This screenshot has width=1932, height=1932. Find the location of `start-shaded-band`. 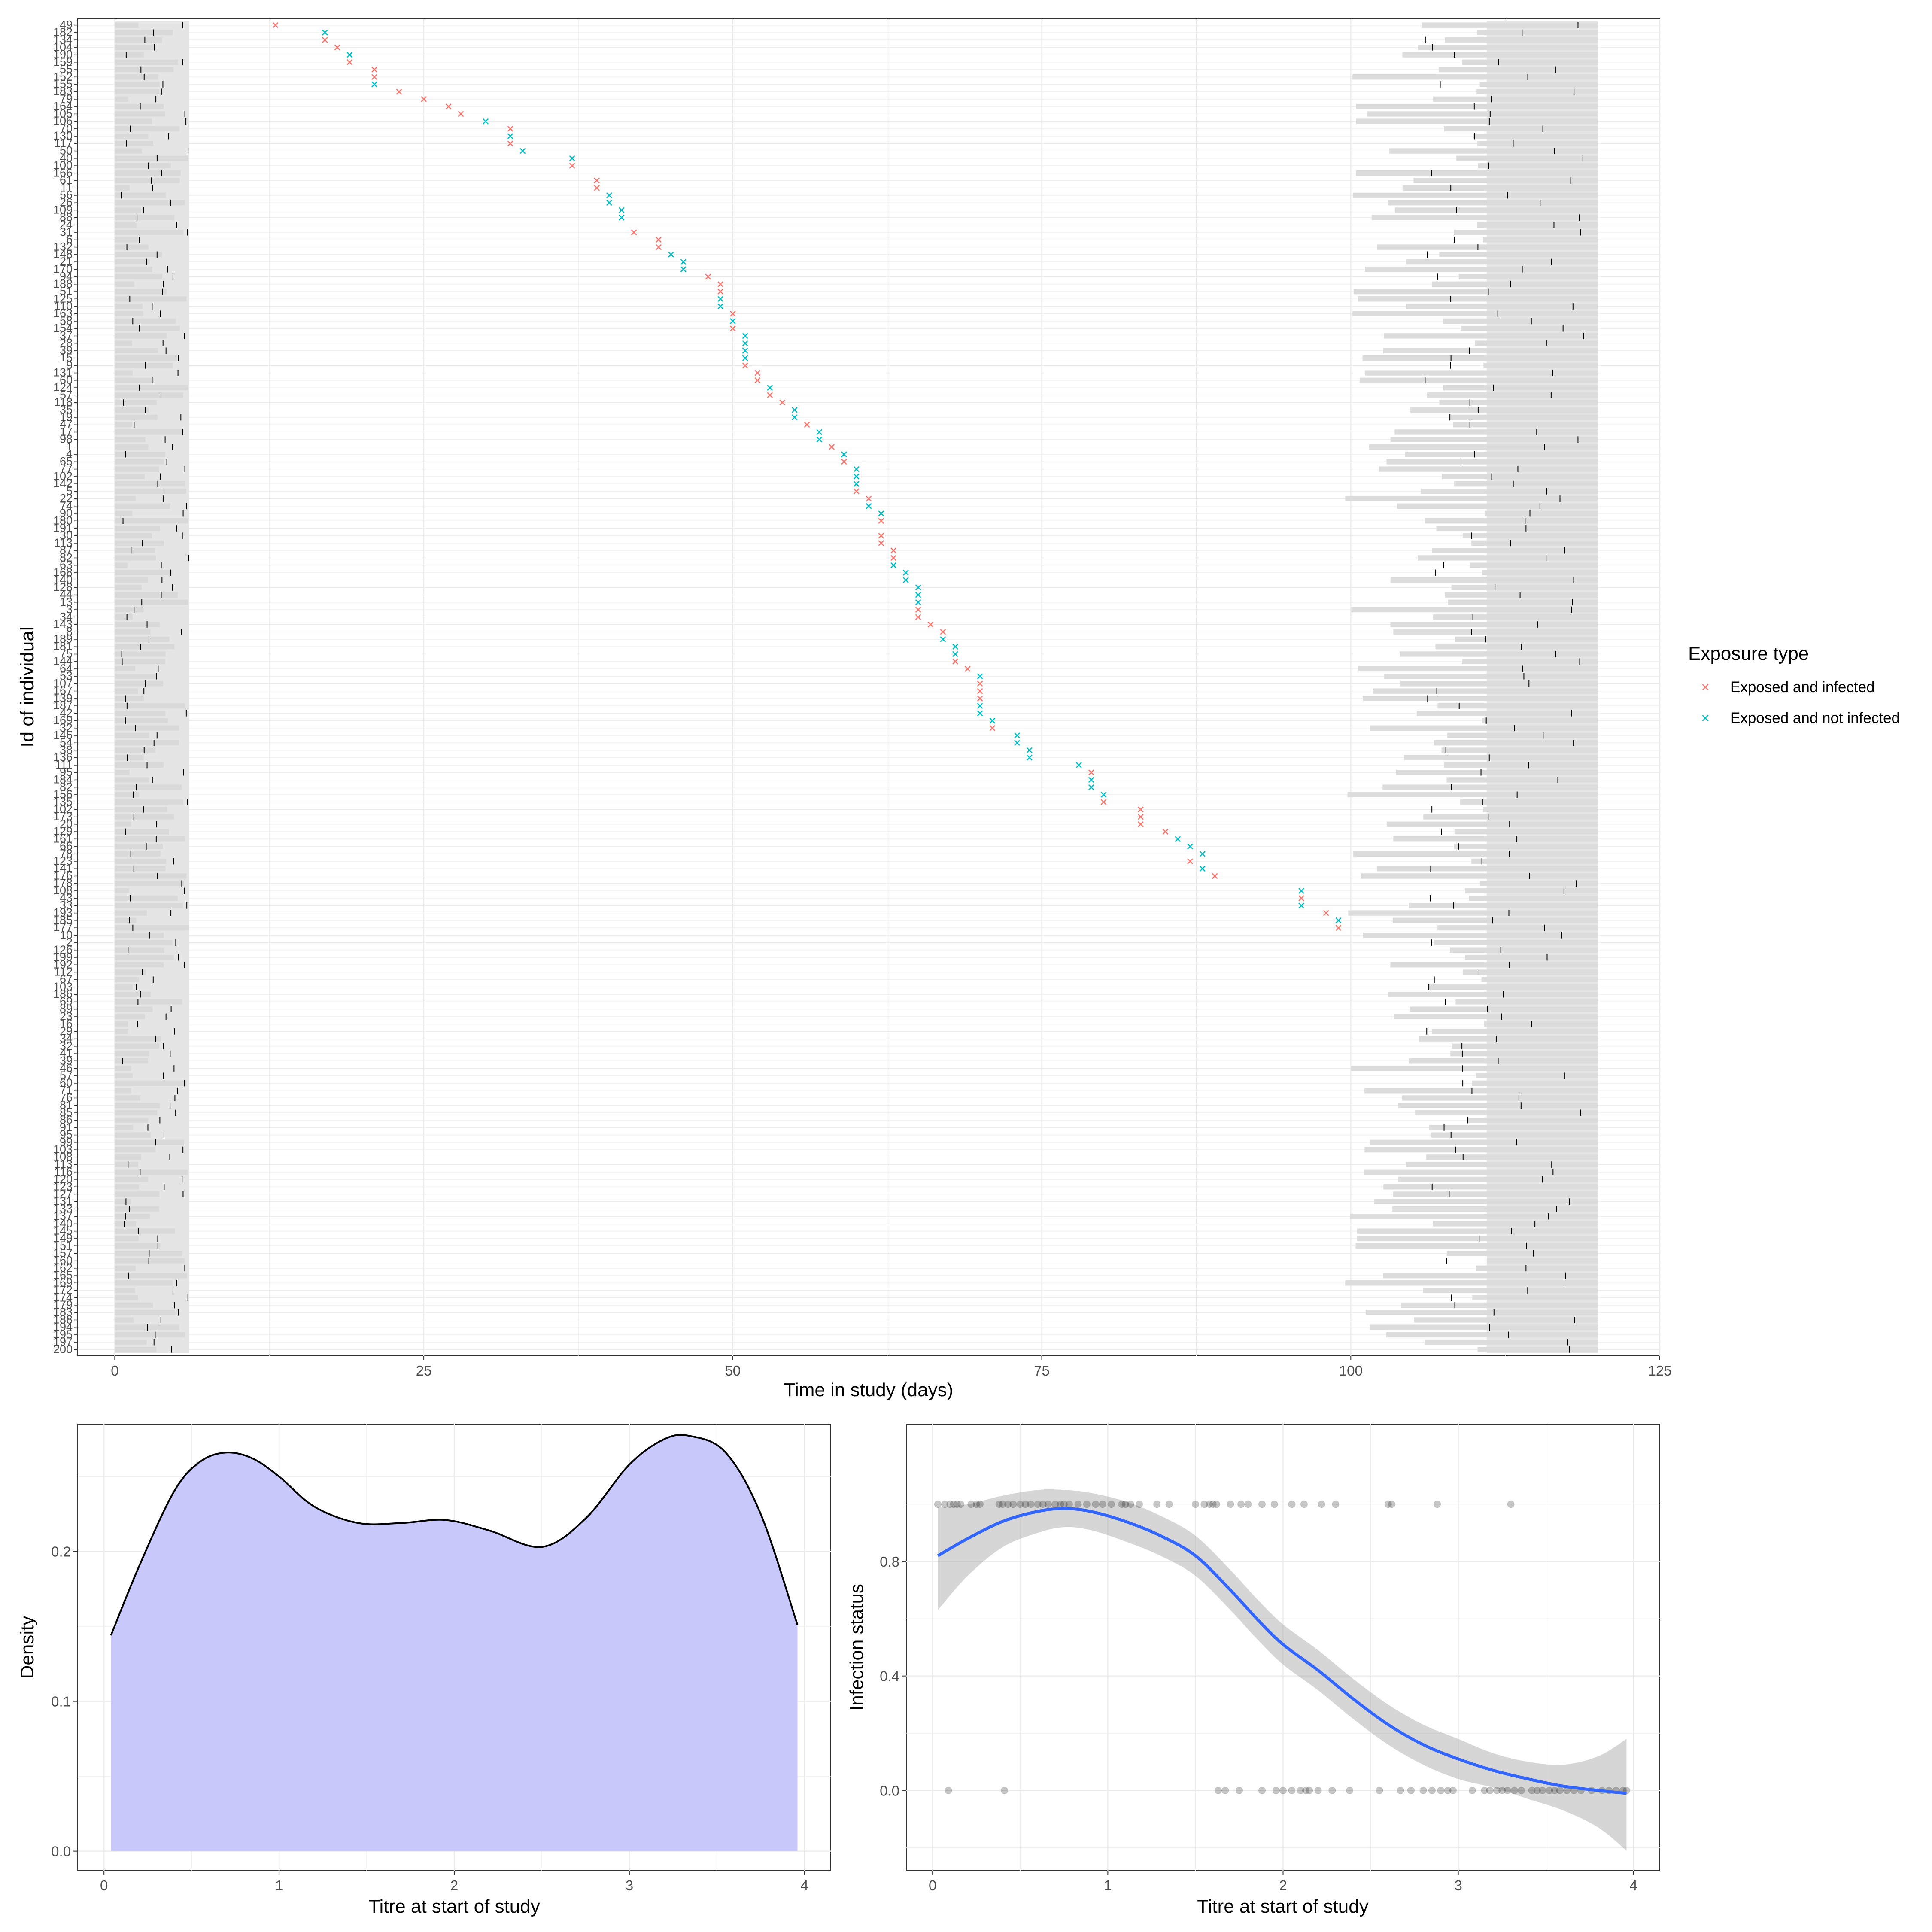

start-shaded-band is located at coordinates (152, 687).